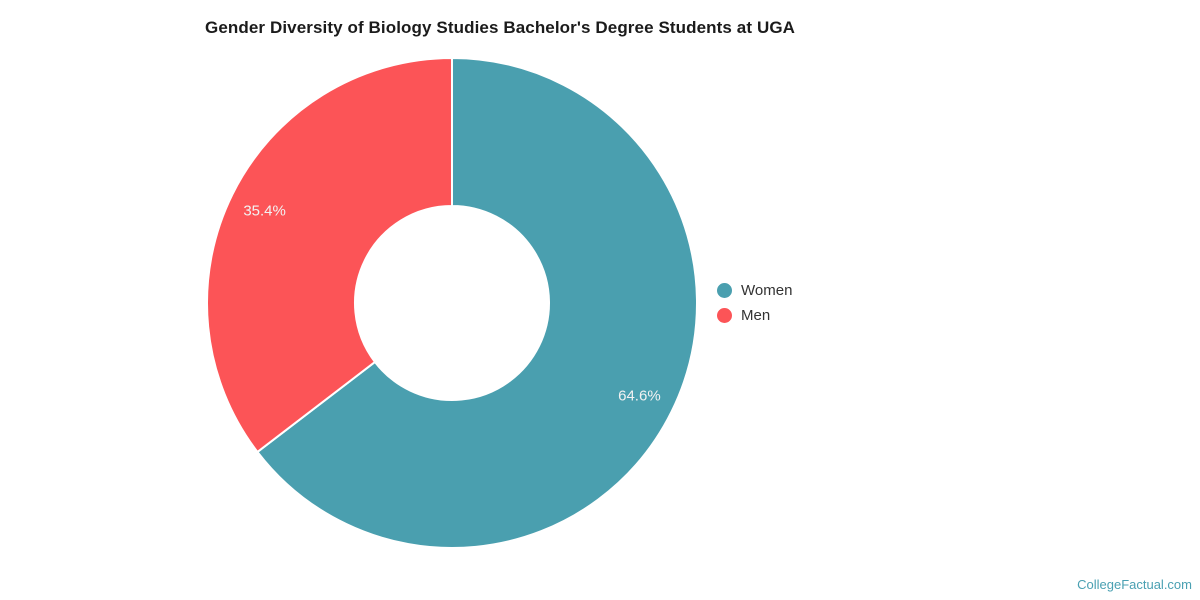  I want to click on legend-item-women: Women, so click(754, 290).